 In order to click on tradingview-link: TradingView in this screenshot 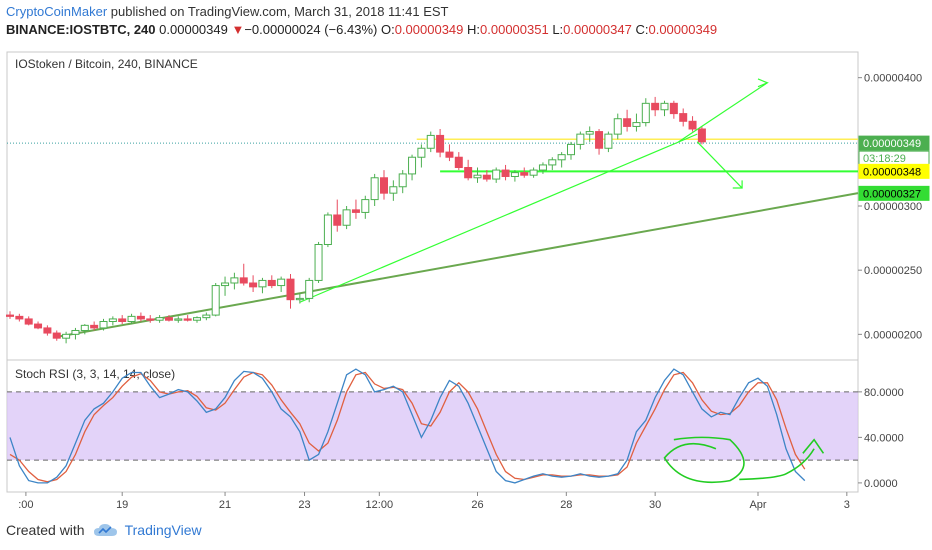, I will do `click(163, 530)`.